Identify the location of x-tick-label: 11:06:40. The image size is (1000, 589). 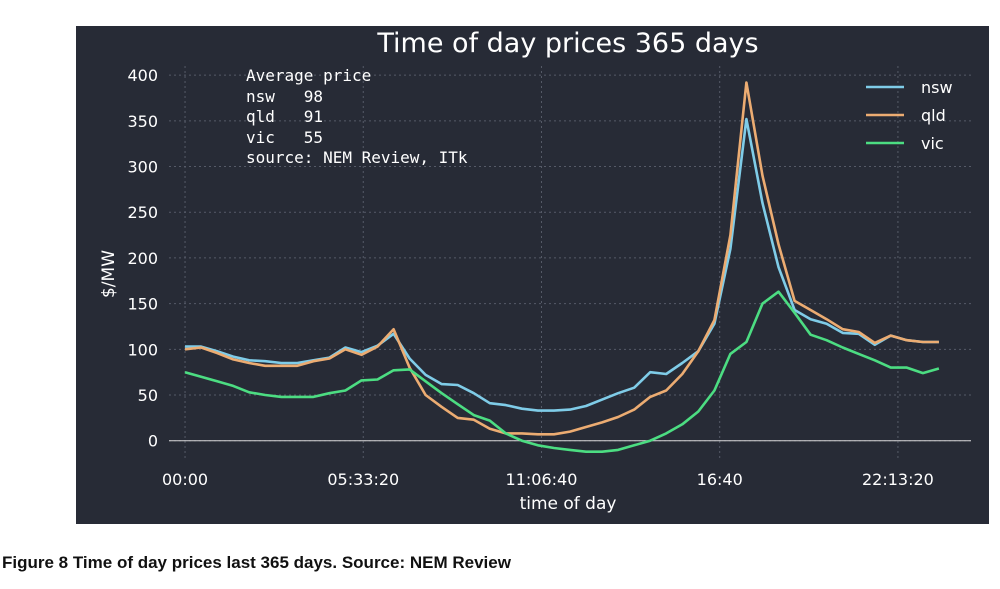
(542, 479).